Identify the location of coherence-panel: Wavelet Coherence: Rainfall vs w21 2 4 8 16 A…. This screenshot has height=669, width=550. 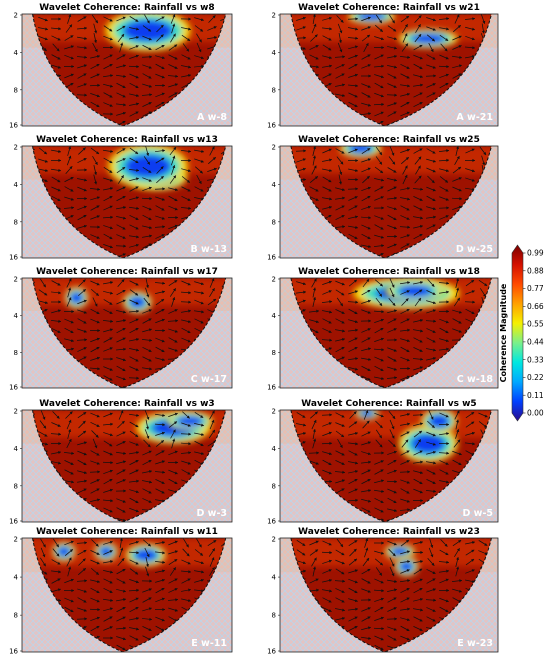
(383, 66).